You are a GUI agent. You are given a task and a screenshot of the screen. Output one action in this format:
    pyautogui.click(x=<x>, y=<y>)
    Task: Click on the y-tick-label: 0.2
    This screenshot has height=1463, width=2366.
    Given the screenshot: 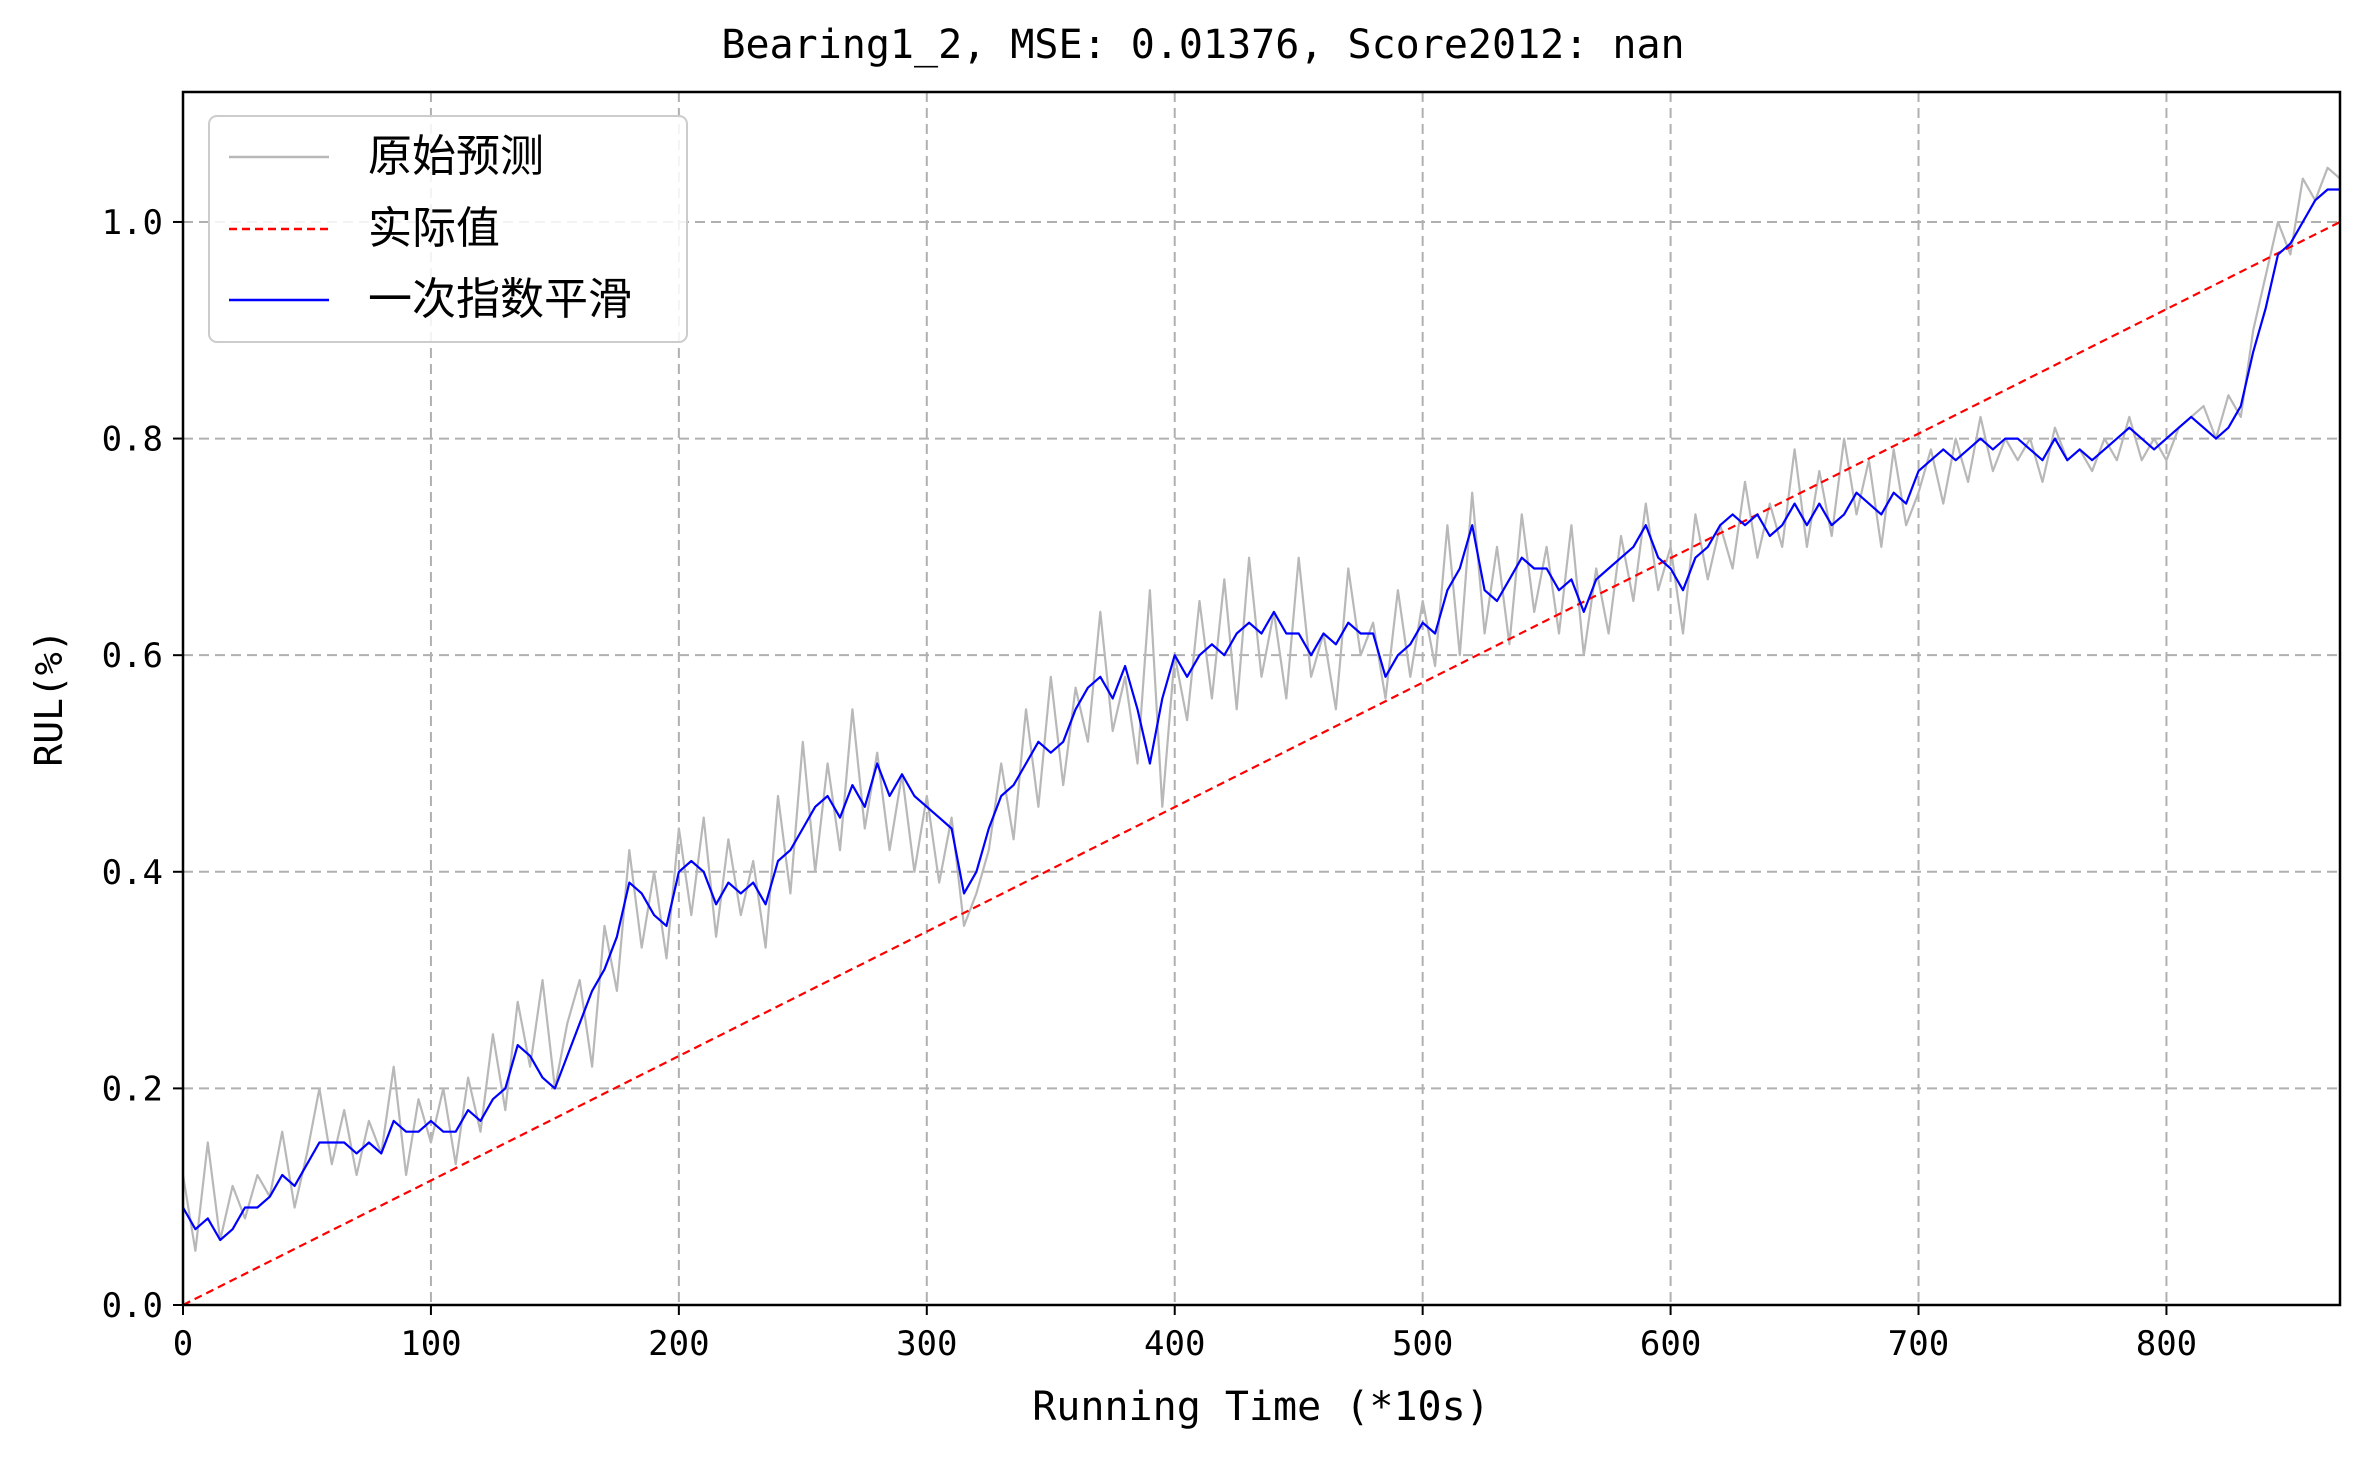 What is the action you would take?
    pyautogui.click(x=132, y=1089)
    